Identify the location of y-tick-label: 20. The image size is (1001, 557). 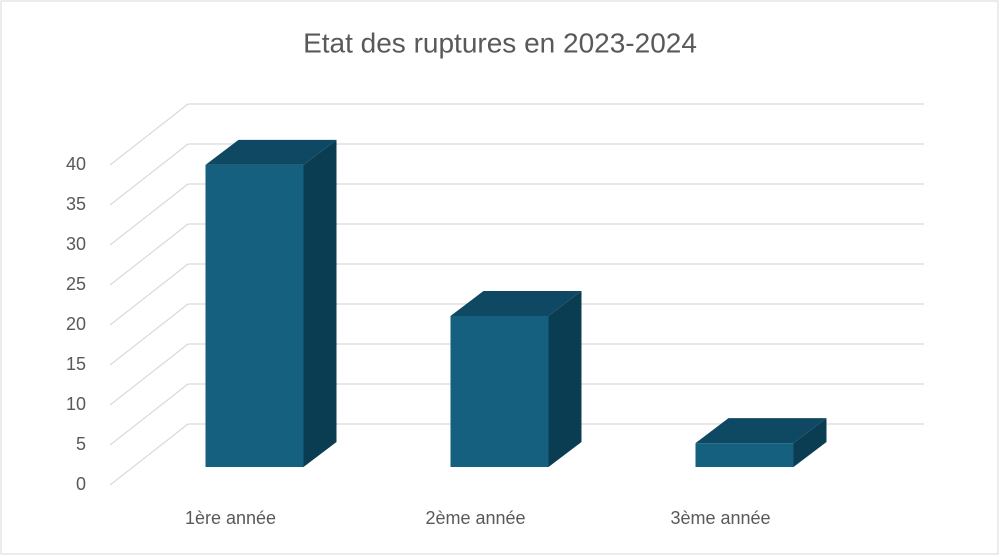
(76, 324).